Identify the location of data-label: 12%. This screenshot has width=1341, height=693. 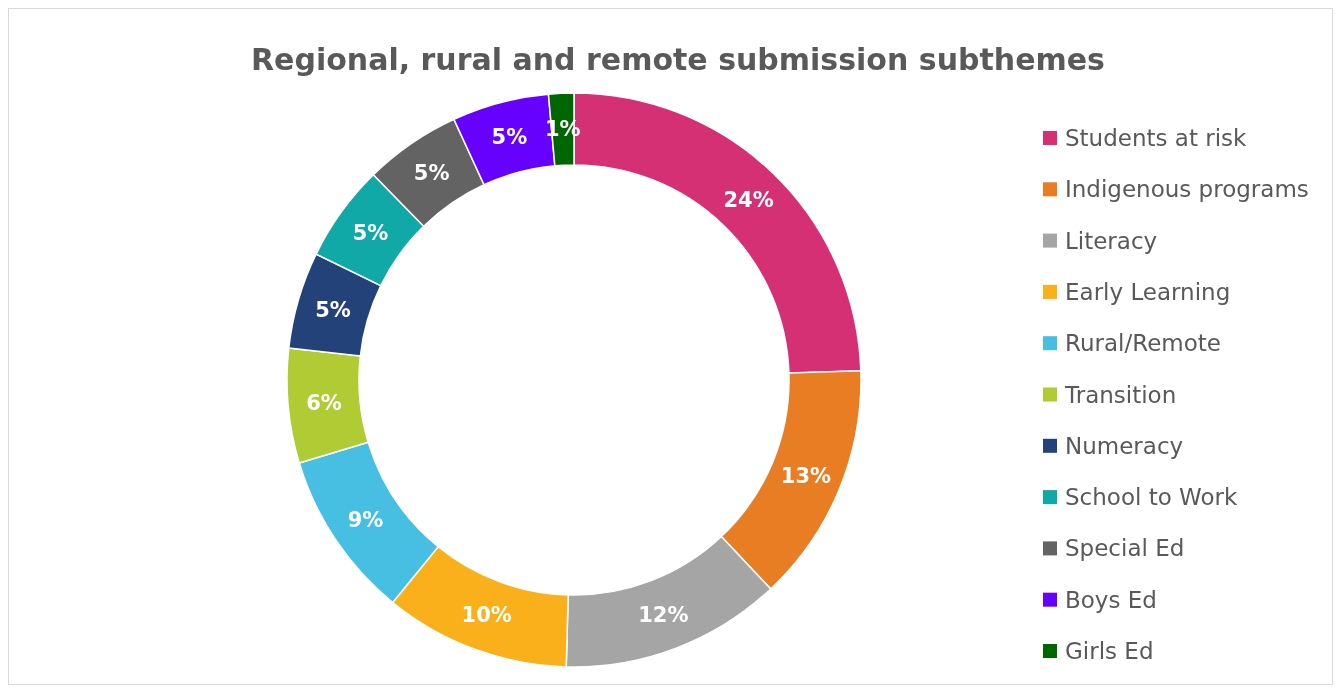
(663, 614).